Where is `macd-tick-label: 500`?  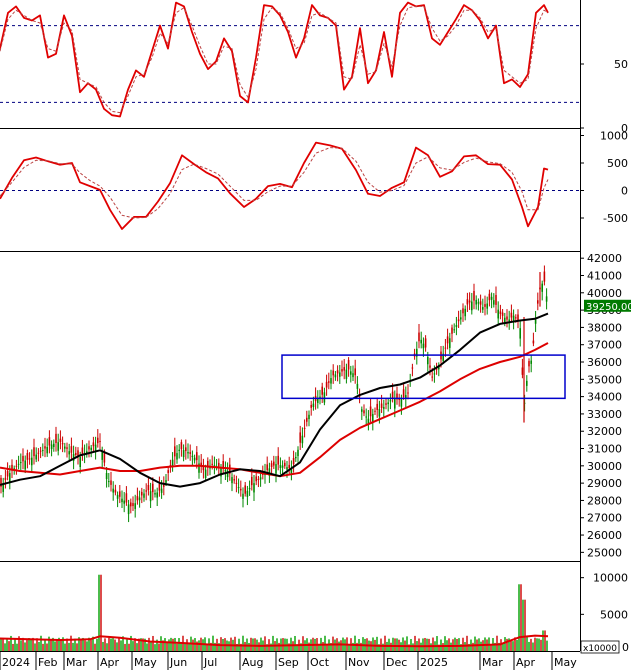
macd-tick-label: 500 is located at coordinates (617, 163).